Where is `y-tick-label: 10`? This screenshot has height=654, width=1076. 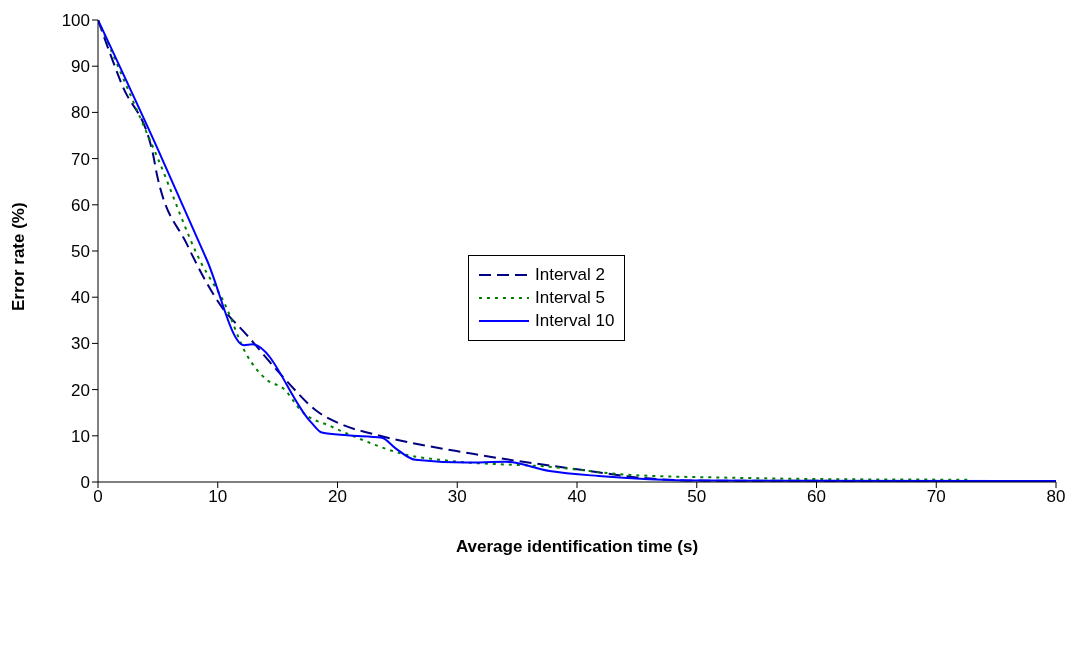
y-tick-label: 10 is located at coordinates (80, 436).